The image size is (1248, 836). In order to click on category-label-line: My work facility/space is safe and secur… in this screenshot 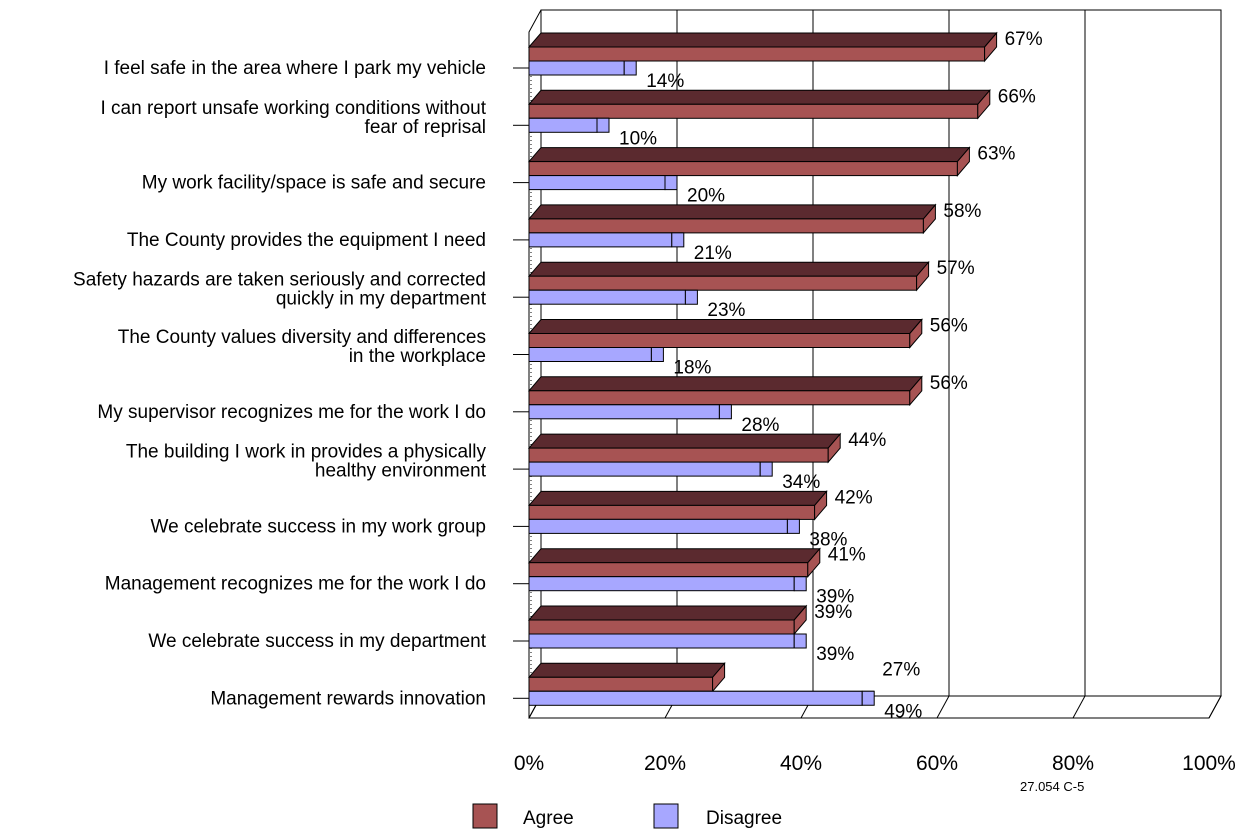, I will do `click(314, 183)`.